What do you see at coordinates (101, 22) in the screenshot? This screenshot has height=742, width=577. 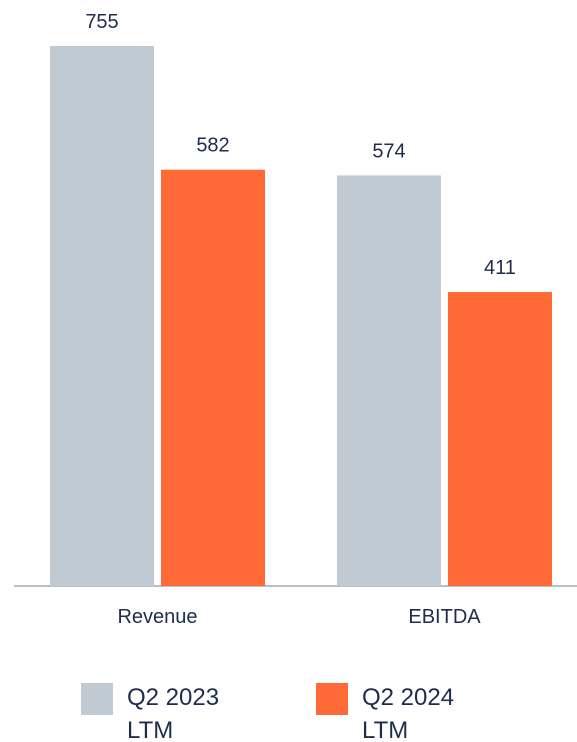 I see `value-label: 755` at bounding box center [101, 22].